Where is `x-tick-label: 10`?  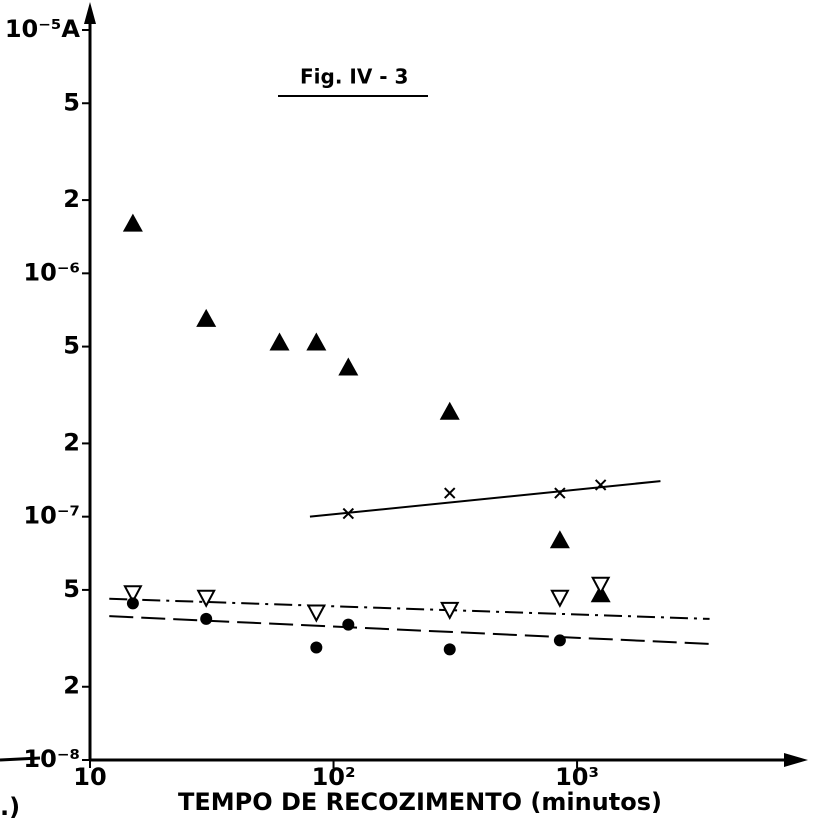
x-tick-label: 10 is located at coordinates (89, 777).